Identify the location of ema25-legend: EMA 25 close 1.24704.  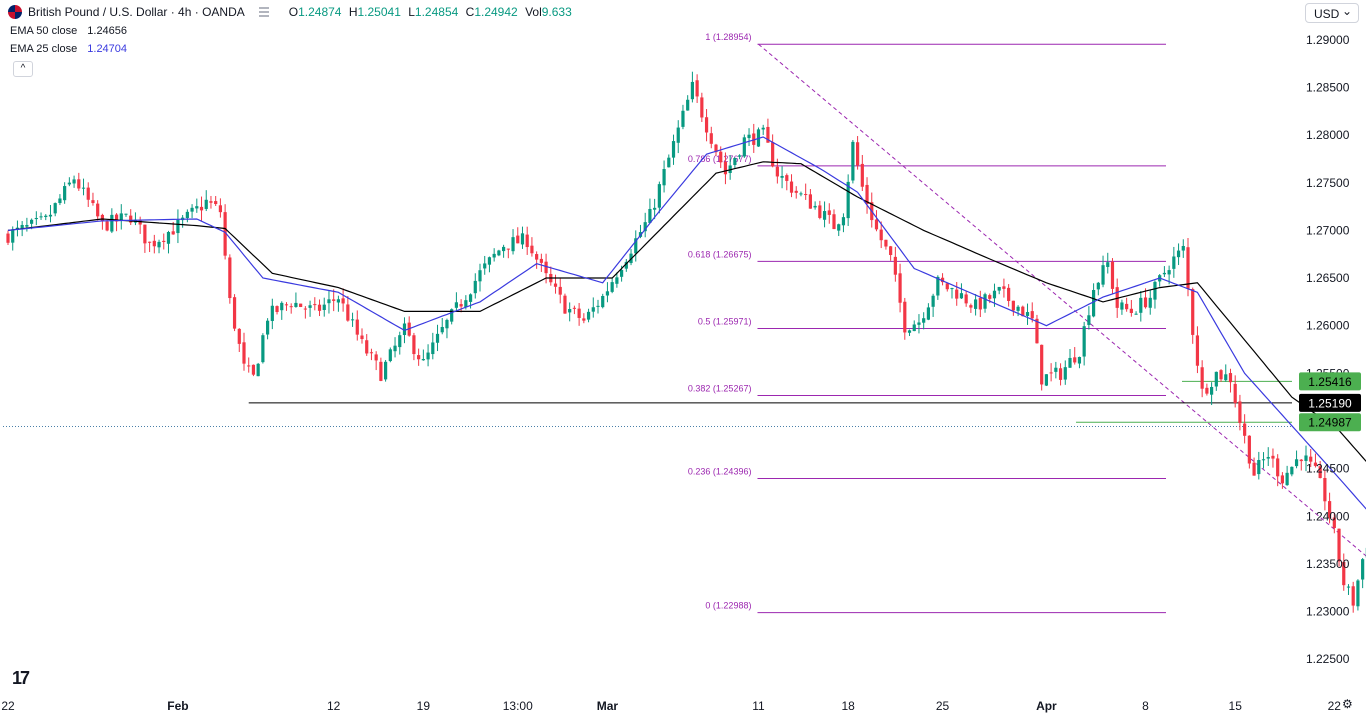
(69, 49).